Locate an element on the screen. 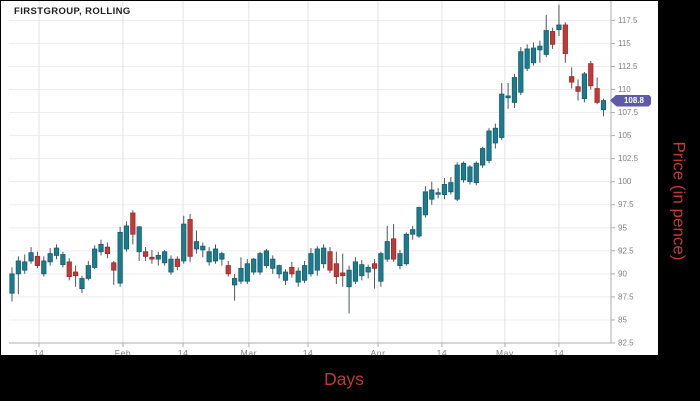  y-tick-label: 110 is located at coordinates (624, 89).